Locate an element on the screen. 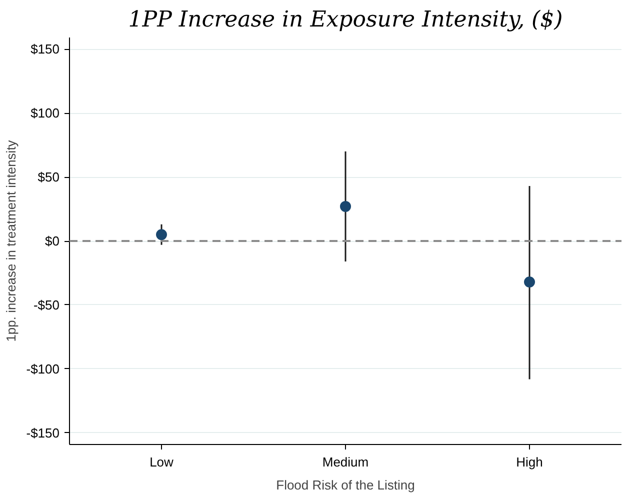 Image resolution: width=625 pixels, height=495 pixels. y-tick-label: $150 is located at coordinates (45, 49).